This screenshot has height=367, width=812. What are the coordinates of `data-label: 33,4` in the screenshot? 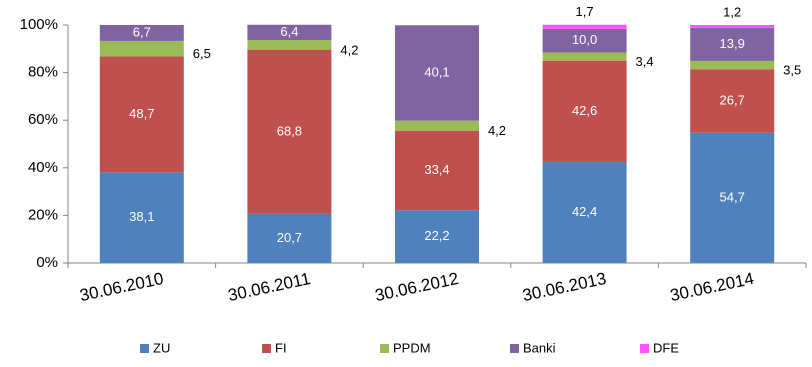 It's located at (436, 169).